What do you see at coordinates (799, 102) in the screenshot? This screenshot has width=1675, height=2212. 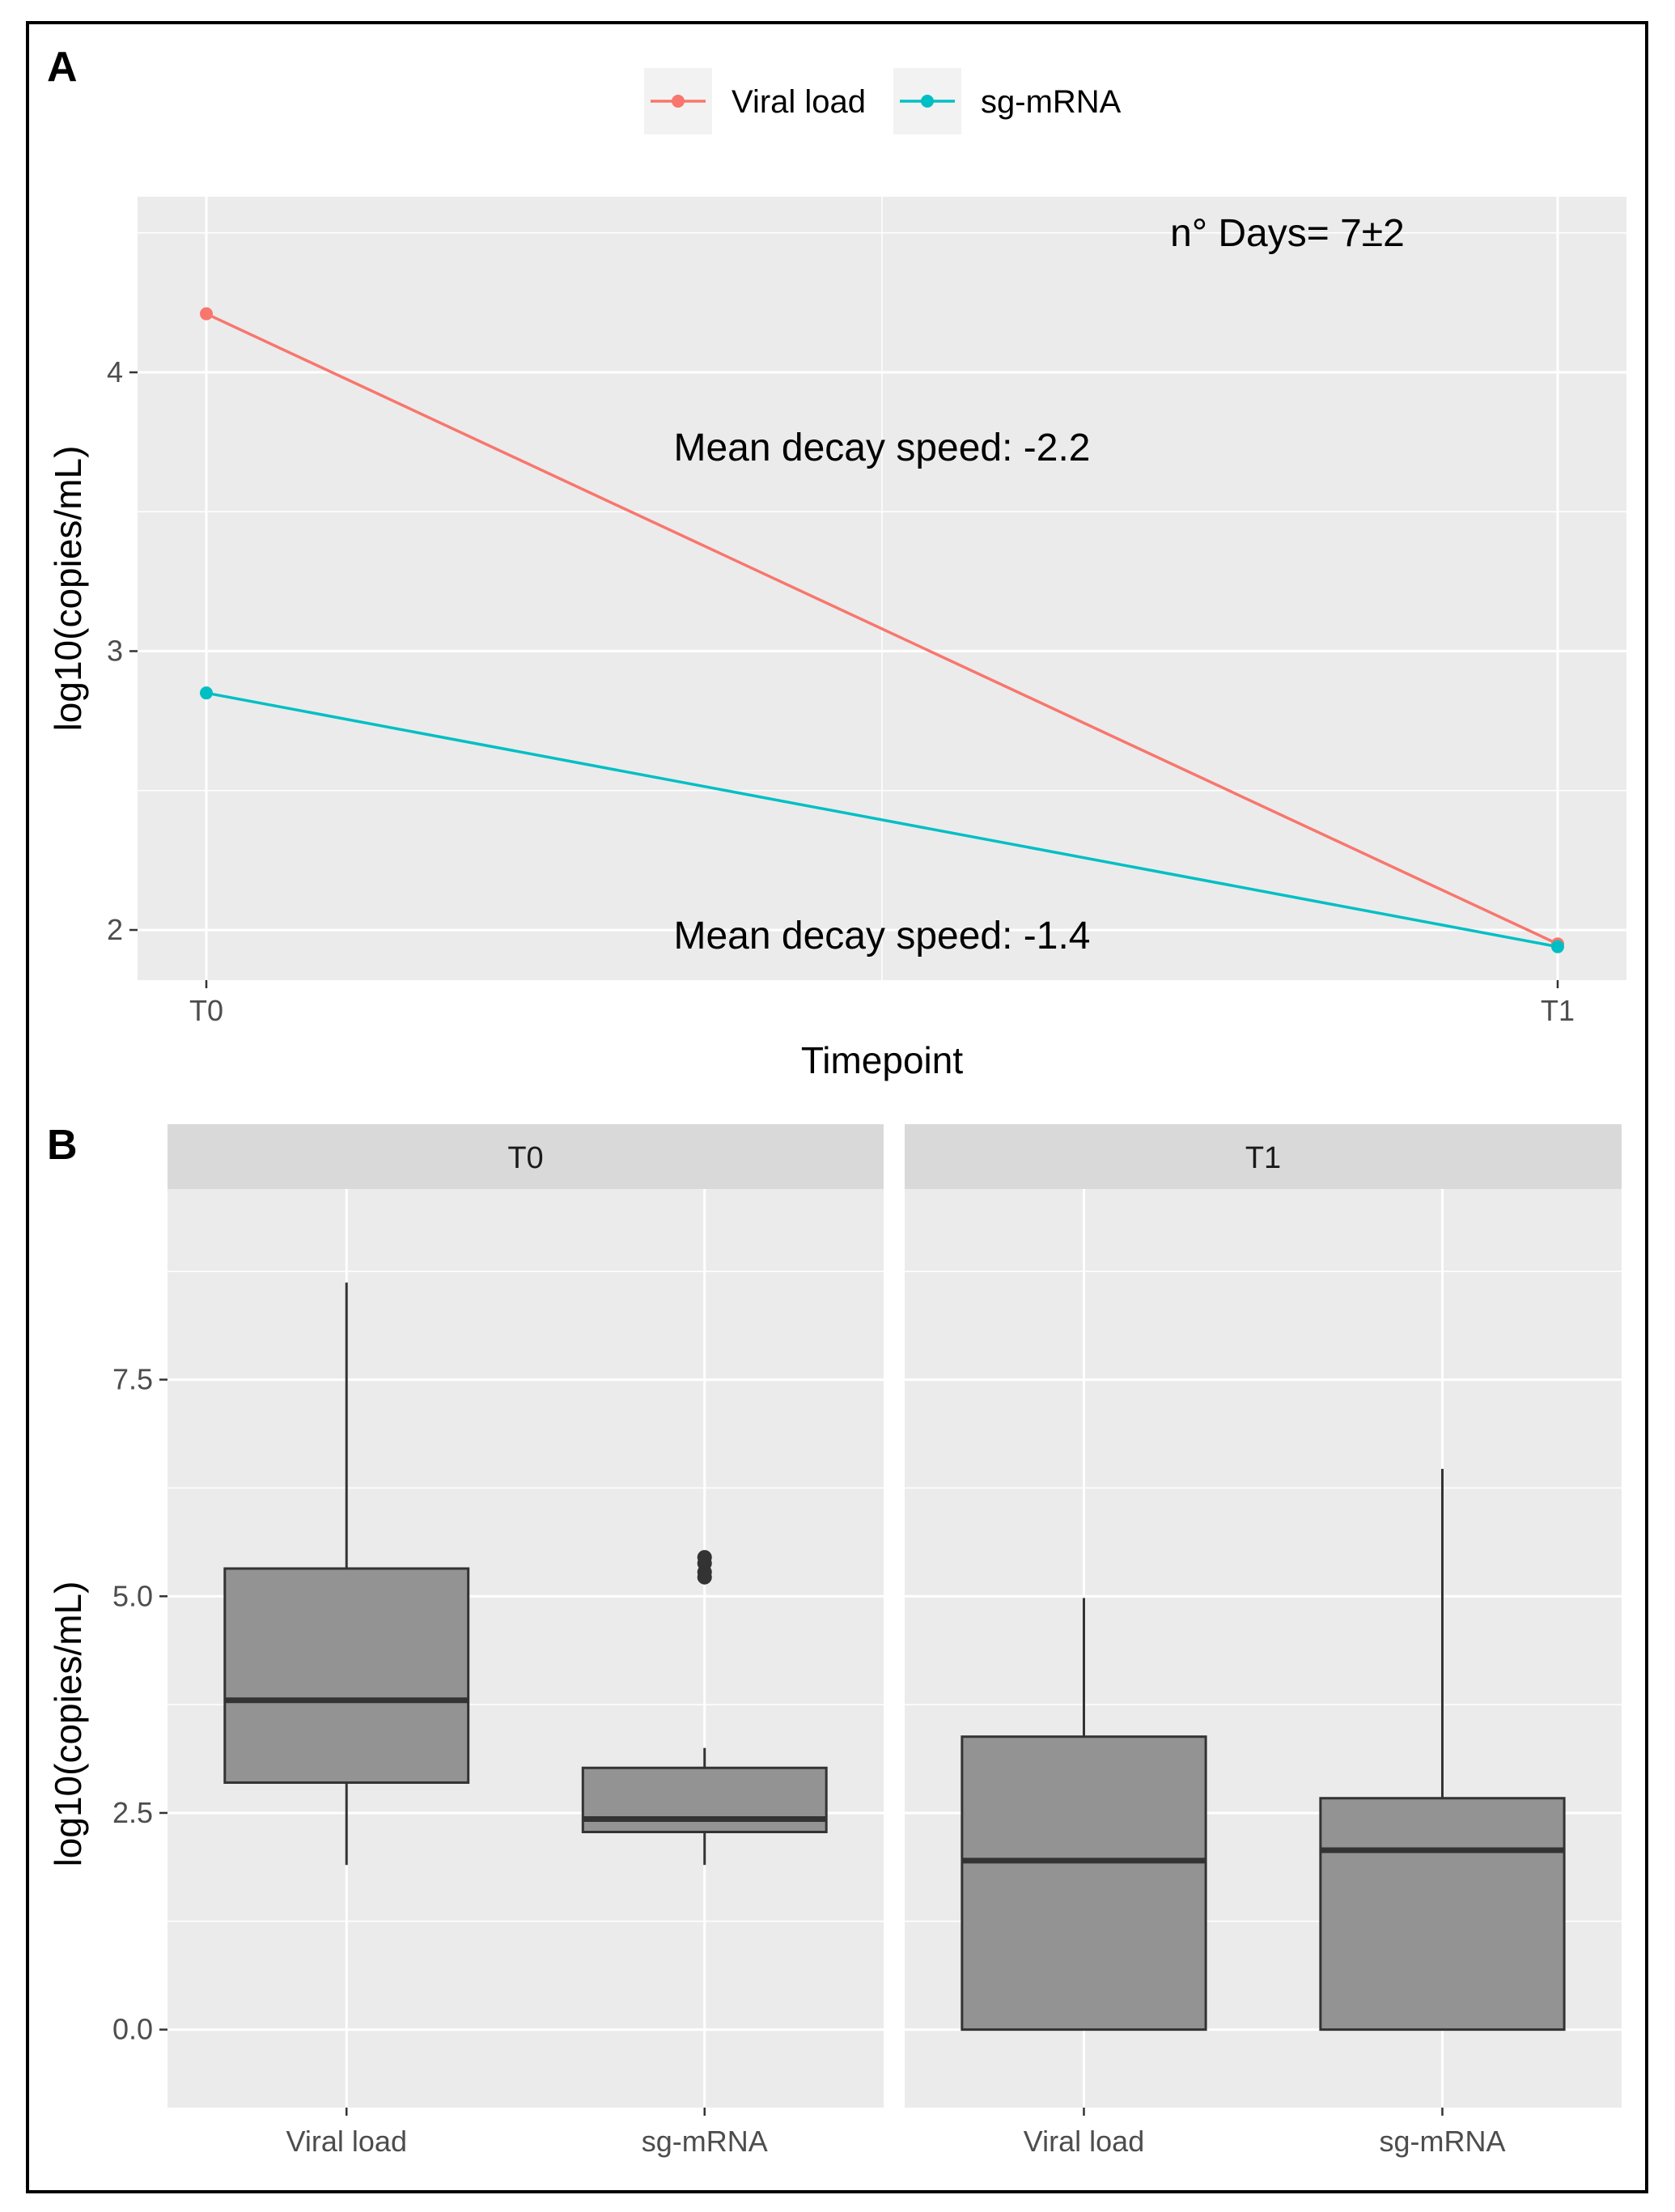 I see `legend-label-viral-load: Viral load` at bounding box center [799, 102].